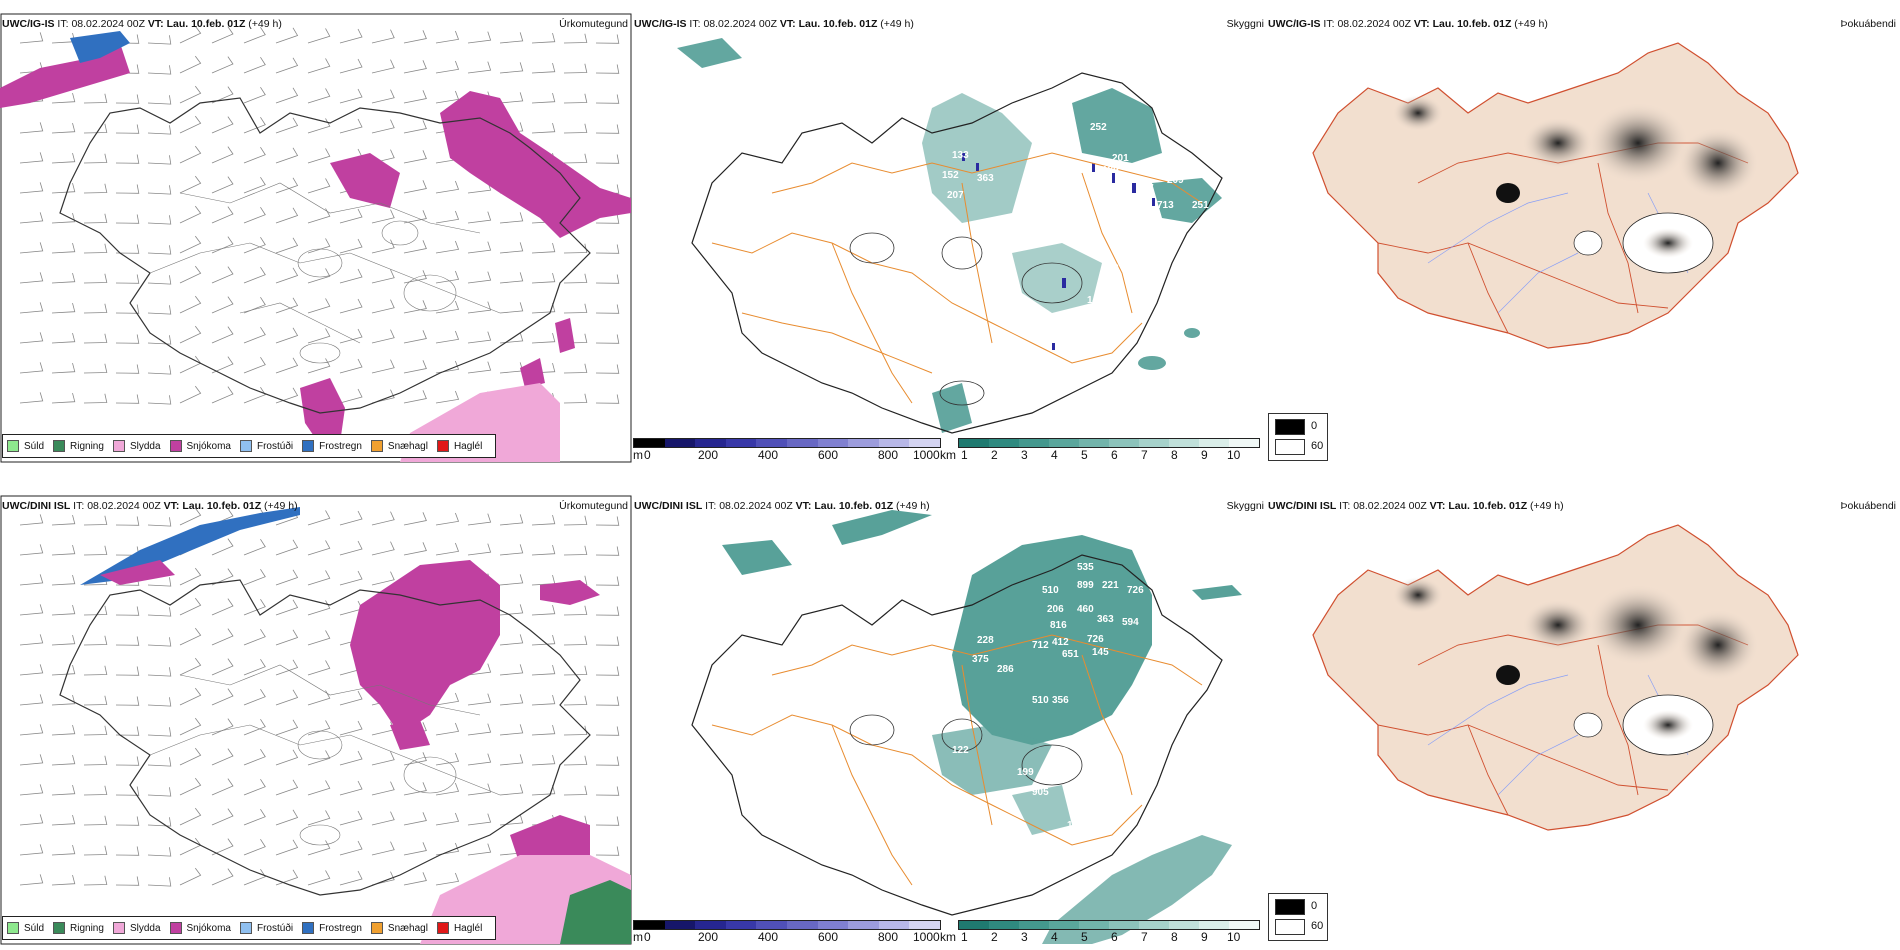 Image resolution: width=1900 pixels, height=950 pixels. I want to click on legend-item: Snjókoma, so click(200, 928).